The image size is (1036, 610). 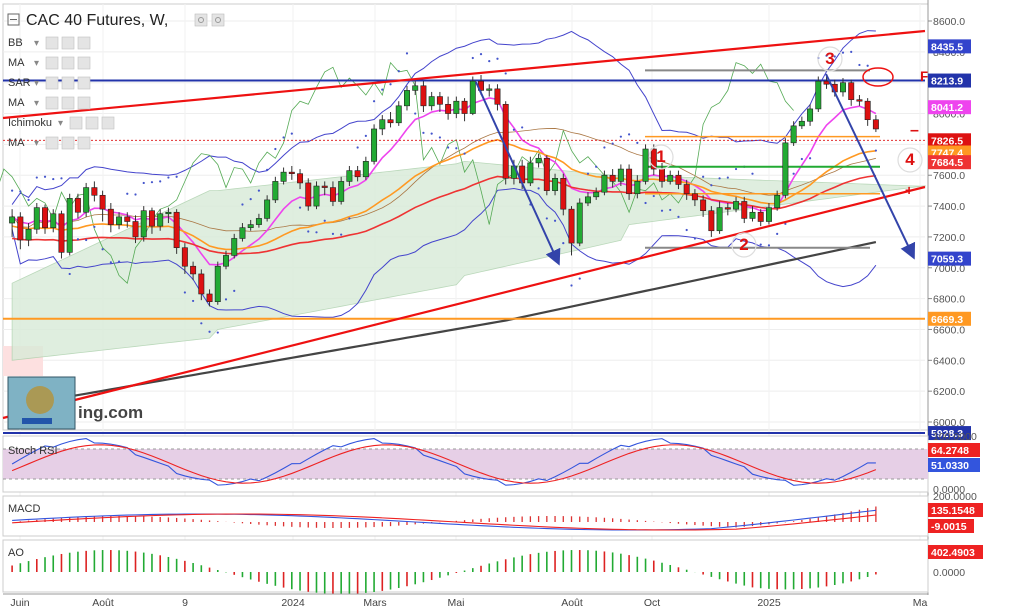 What do you see at coordinates (97, 20) in the screenshot?
I see `chart-title: CAC 40 Futures, W,` at bounding box center [97, 20].